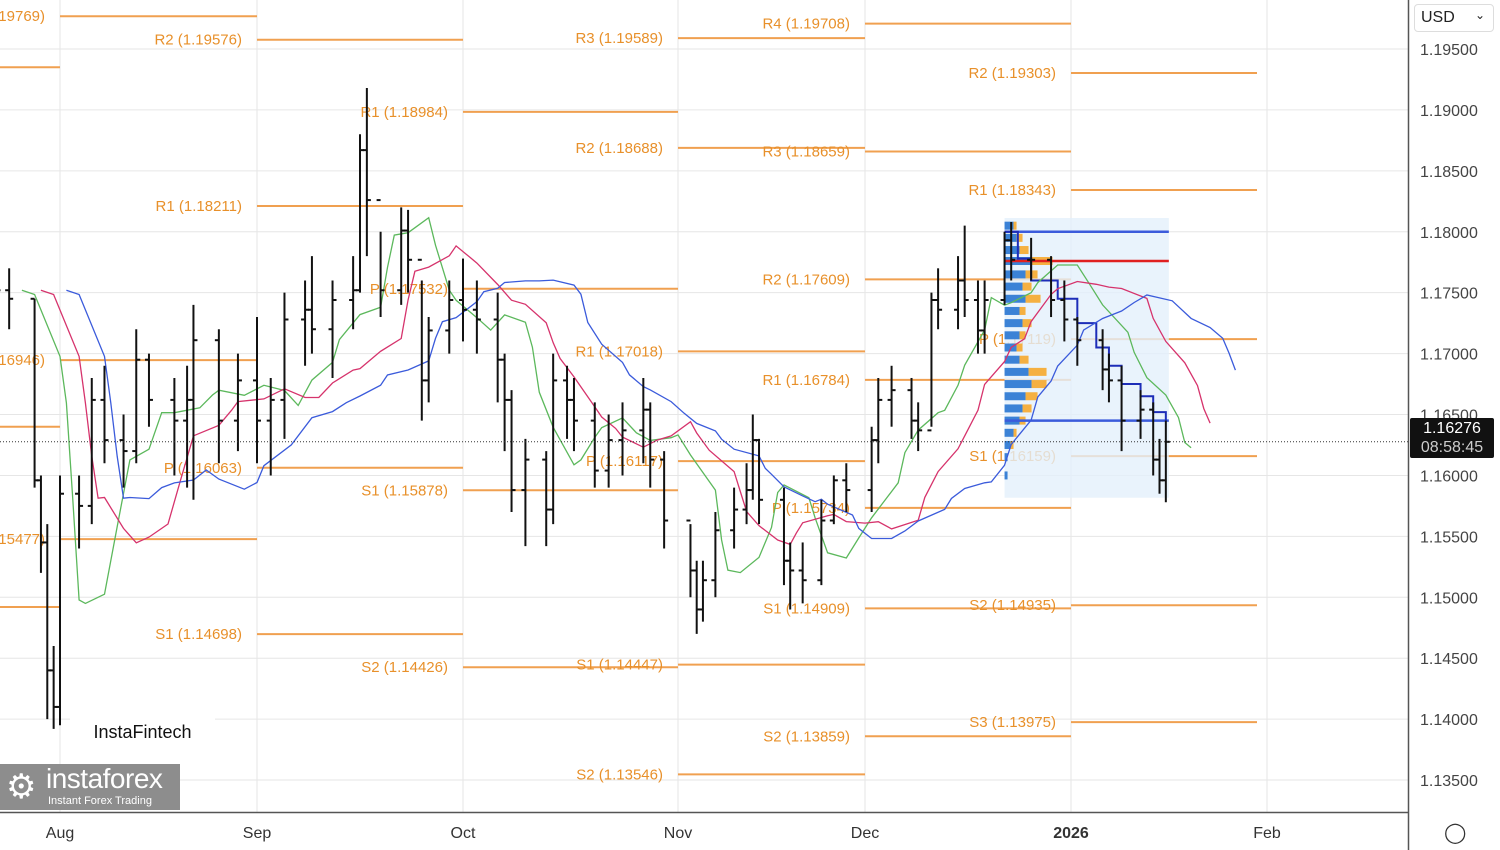 This screenshot has width=1500, height=850. Describe the element at coordinates (22, 539) in the screenshot. I see `pivot-label: (1.15477)` at that location.